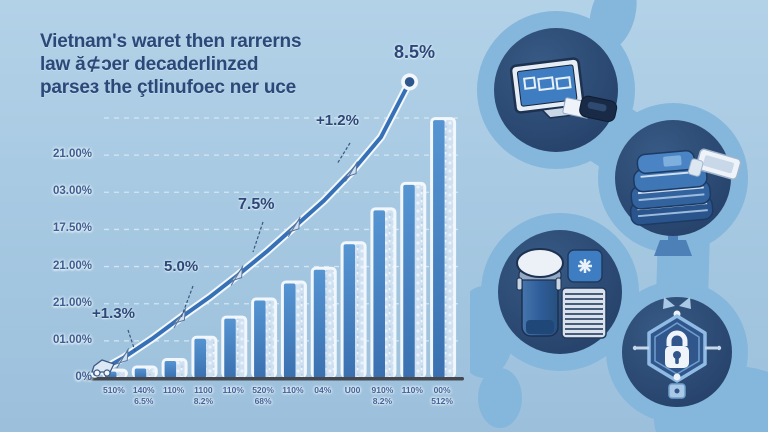  I want to click on annotation-label: 5.0%, so click(181, 266).